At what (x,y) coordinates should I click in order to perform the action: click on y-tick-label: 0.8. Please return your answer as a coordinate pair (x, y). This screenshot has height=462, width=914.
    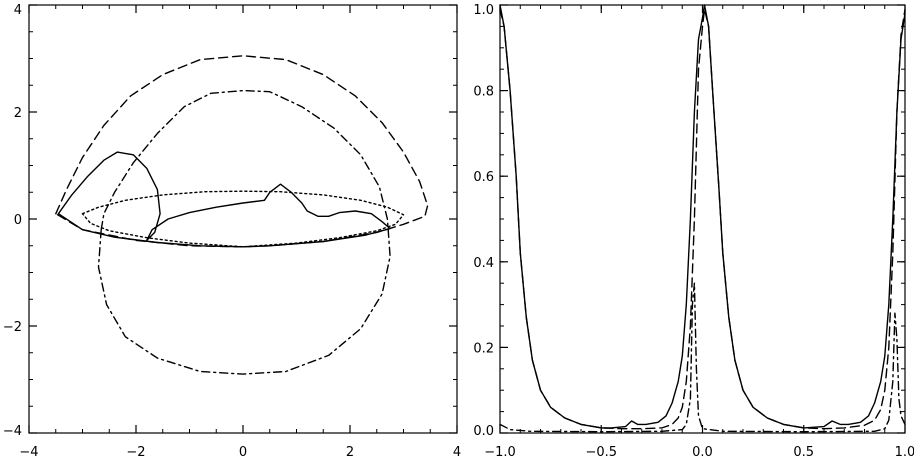
    Looking at the image, I should click on (483, 92).